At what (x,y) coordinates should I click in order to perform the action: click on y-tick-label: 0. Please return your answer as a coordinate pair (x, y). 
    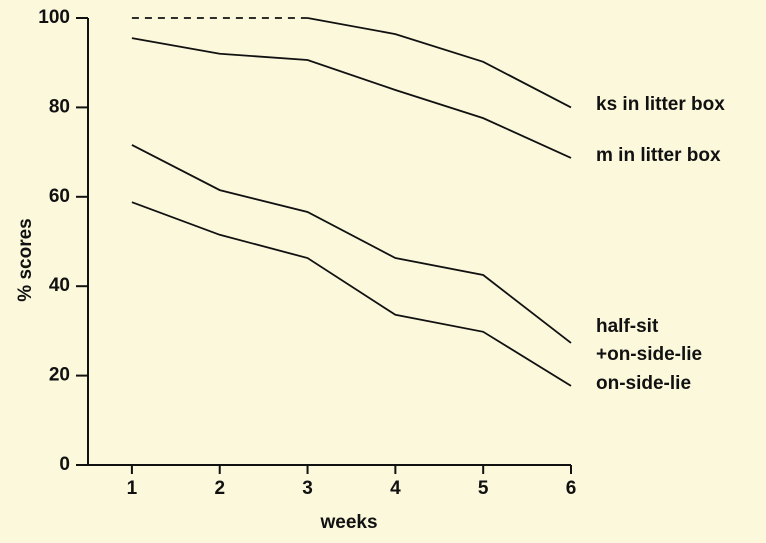
    Looking at the image, I should click on (64, 464).